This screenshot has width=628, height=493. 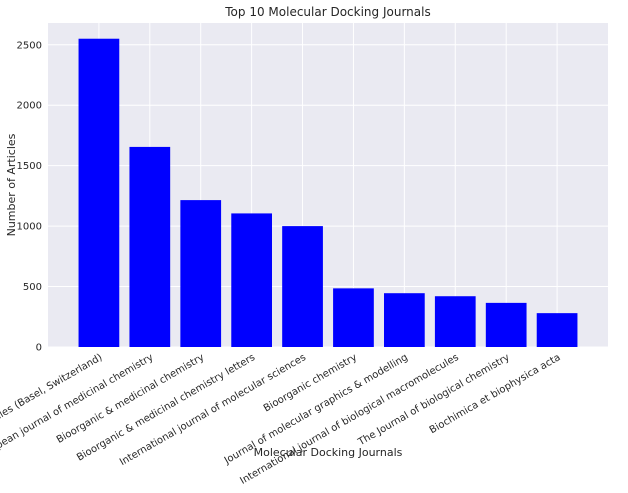 I want to click on x-tick-label: Bioorganic chemistry, so click(x=310, y=383).